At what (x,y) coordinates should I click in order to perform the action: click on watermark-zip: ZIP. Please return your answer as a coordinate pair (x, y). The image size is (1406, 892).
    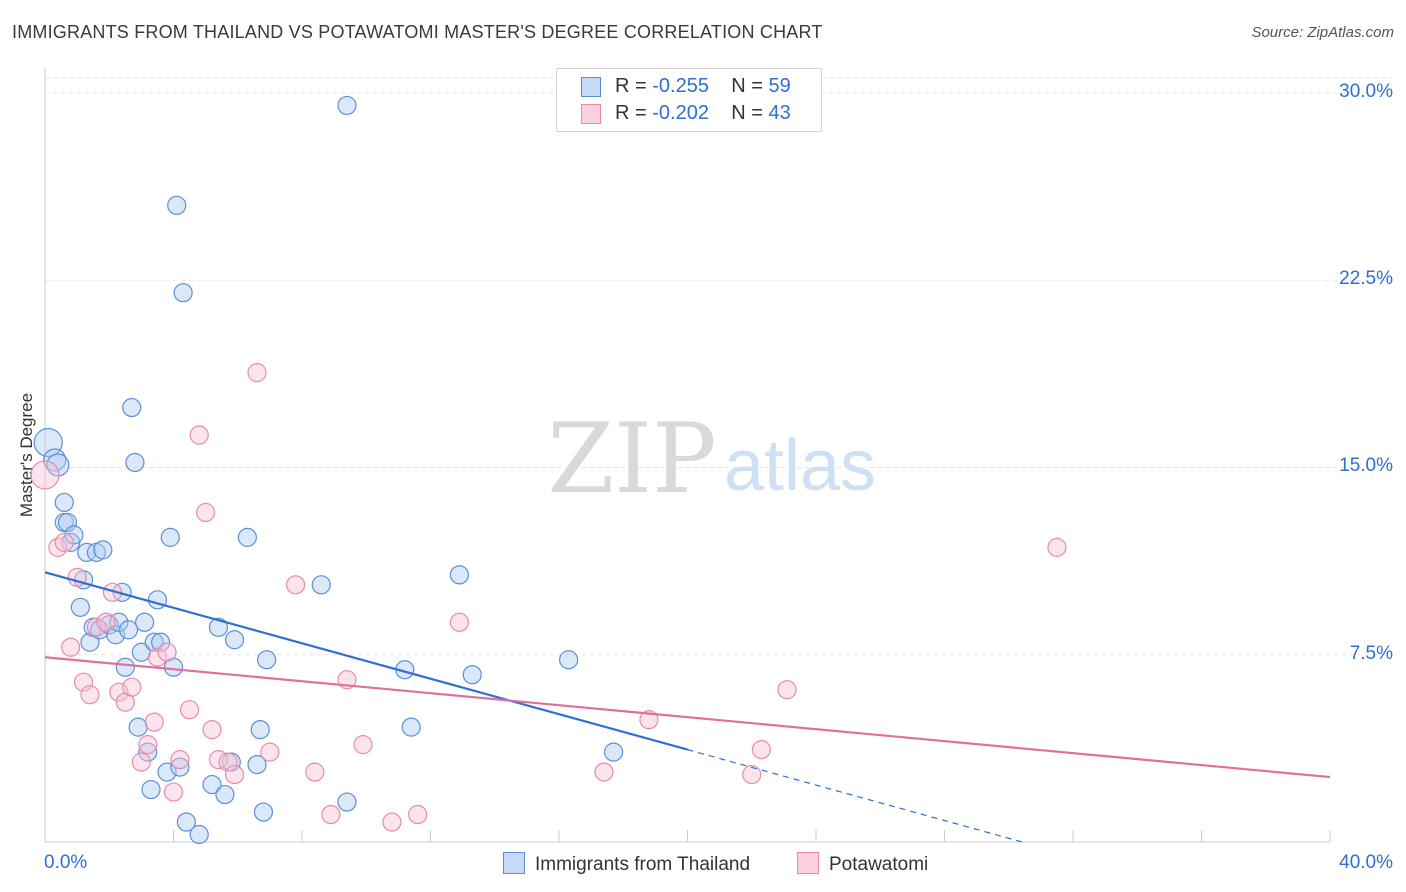
    Looking at the image, I should click on (631, 459).